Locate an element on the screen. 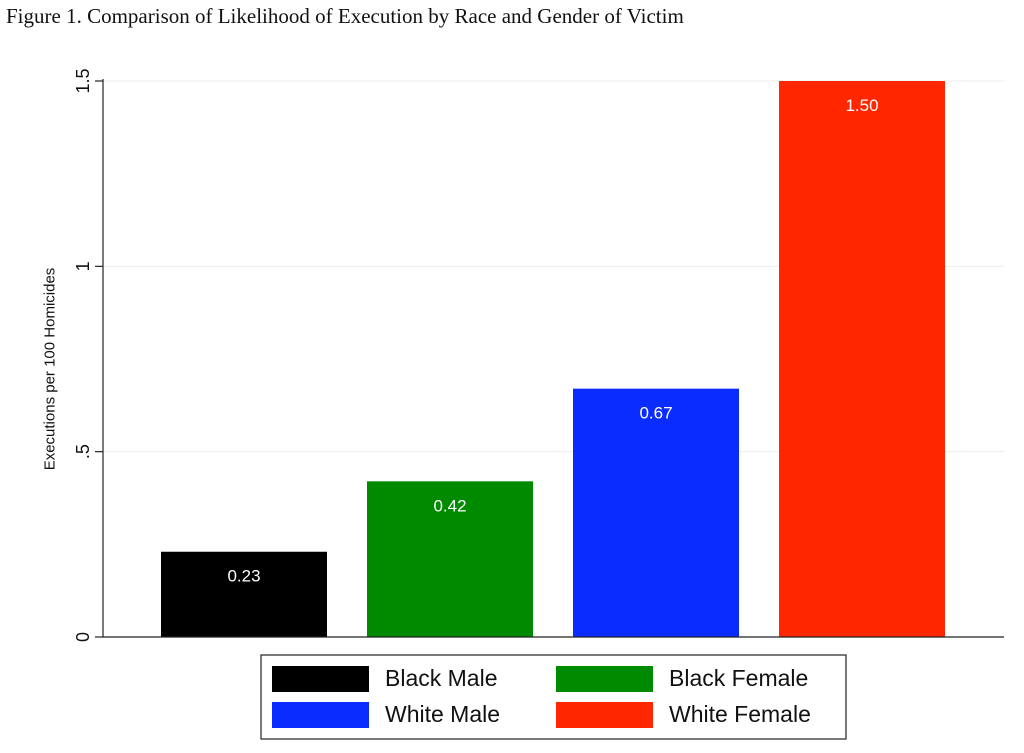  bar-black-female is located at coordinates (450, 559).